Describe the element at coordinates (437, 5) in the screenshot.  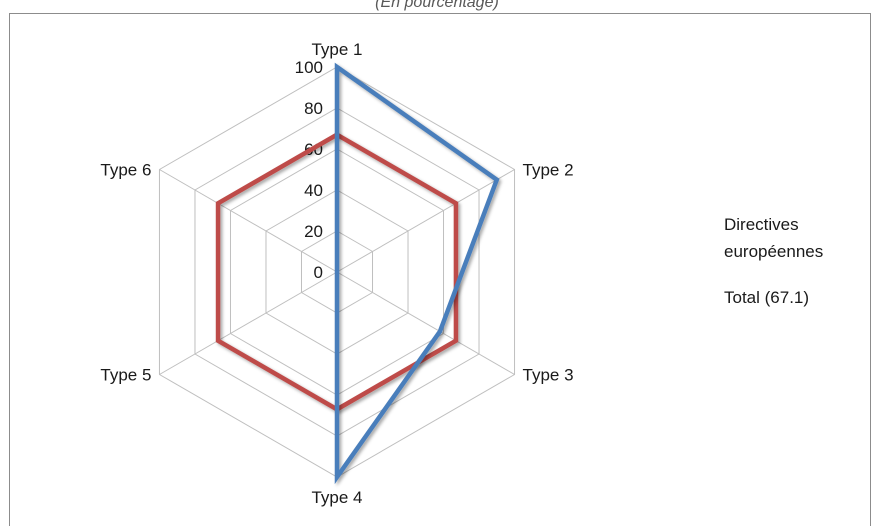
I see `chart-subtitle: (En pourcentage)` at that location.